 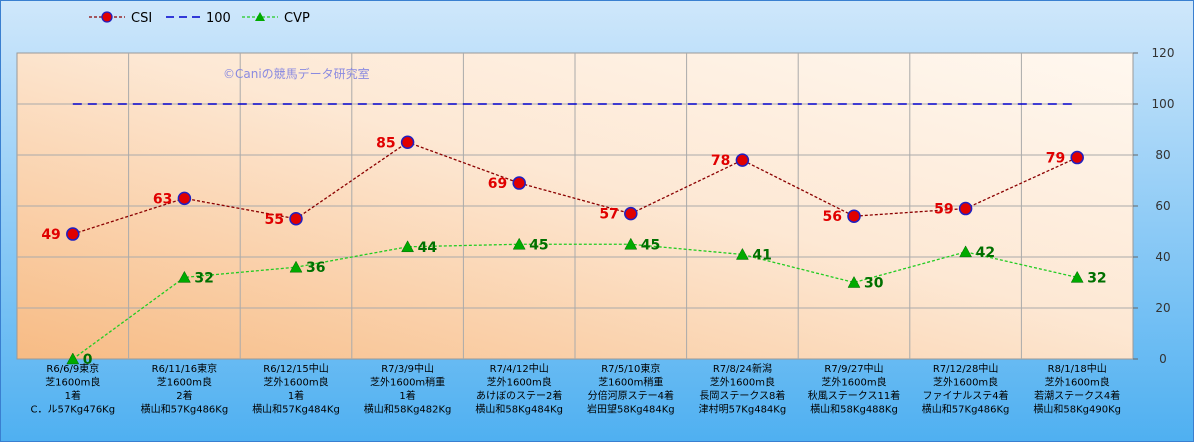 I want to click on x-tick-label: R7/12/28中山芝外1600m良ファイナルステ4着横山和57Kg486Kg, so click(x=966, y=389).